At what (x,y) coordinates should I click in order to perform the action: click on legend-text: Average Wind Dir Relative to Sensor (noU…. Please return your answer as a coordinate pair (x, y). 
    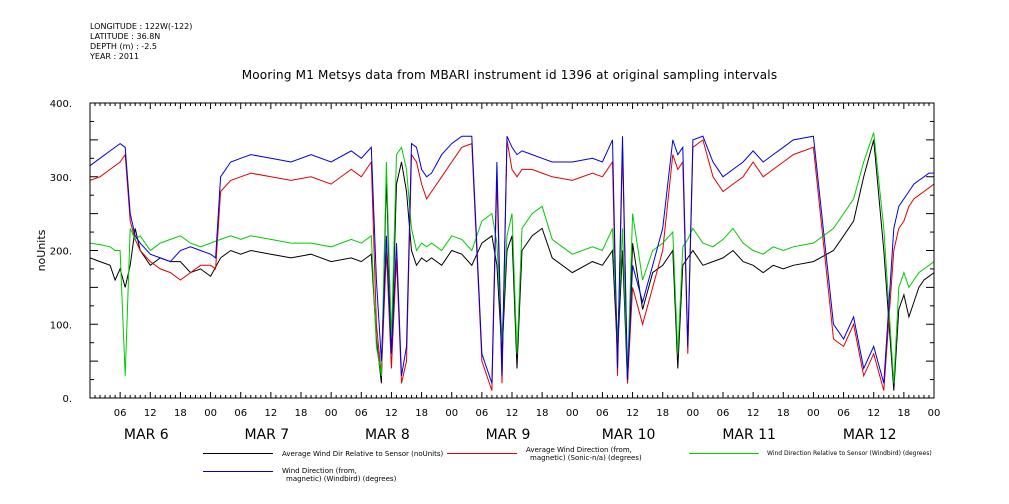
    Looking at the image, I should click on (363, 454).